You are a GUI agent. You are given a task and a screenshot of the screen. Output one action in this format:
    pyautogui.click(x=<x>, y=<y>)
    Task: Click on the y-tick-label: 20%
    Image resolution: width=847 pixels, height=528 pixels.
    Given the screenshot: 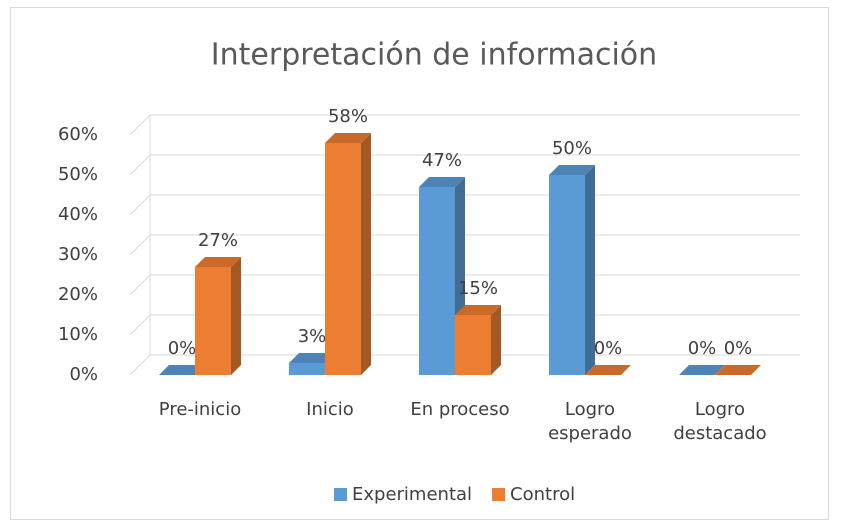 What is the action you would take?
    pyautogui.click(x=78, y=294)
    